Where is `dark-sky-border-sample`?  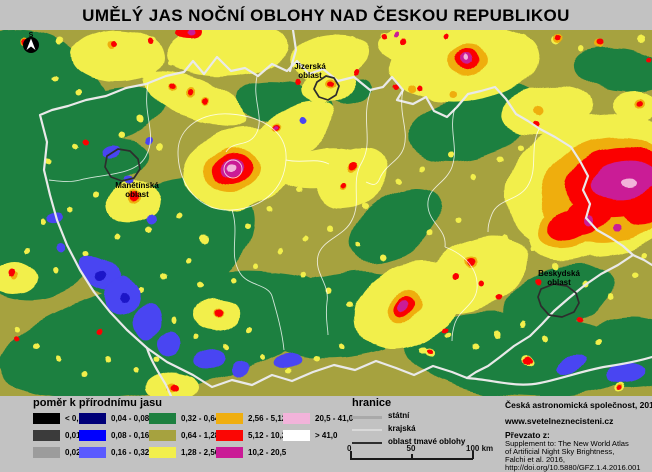
dark-sky-border-sample is located at coordinates (367, 443).